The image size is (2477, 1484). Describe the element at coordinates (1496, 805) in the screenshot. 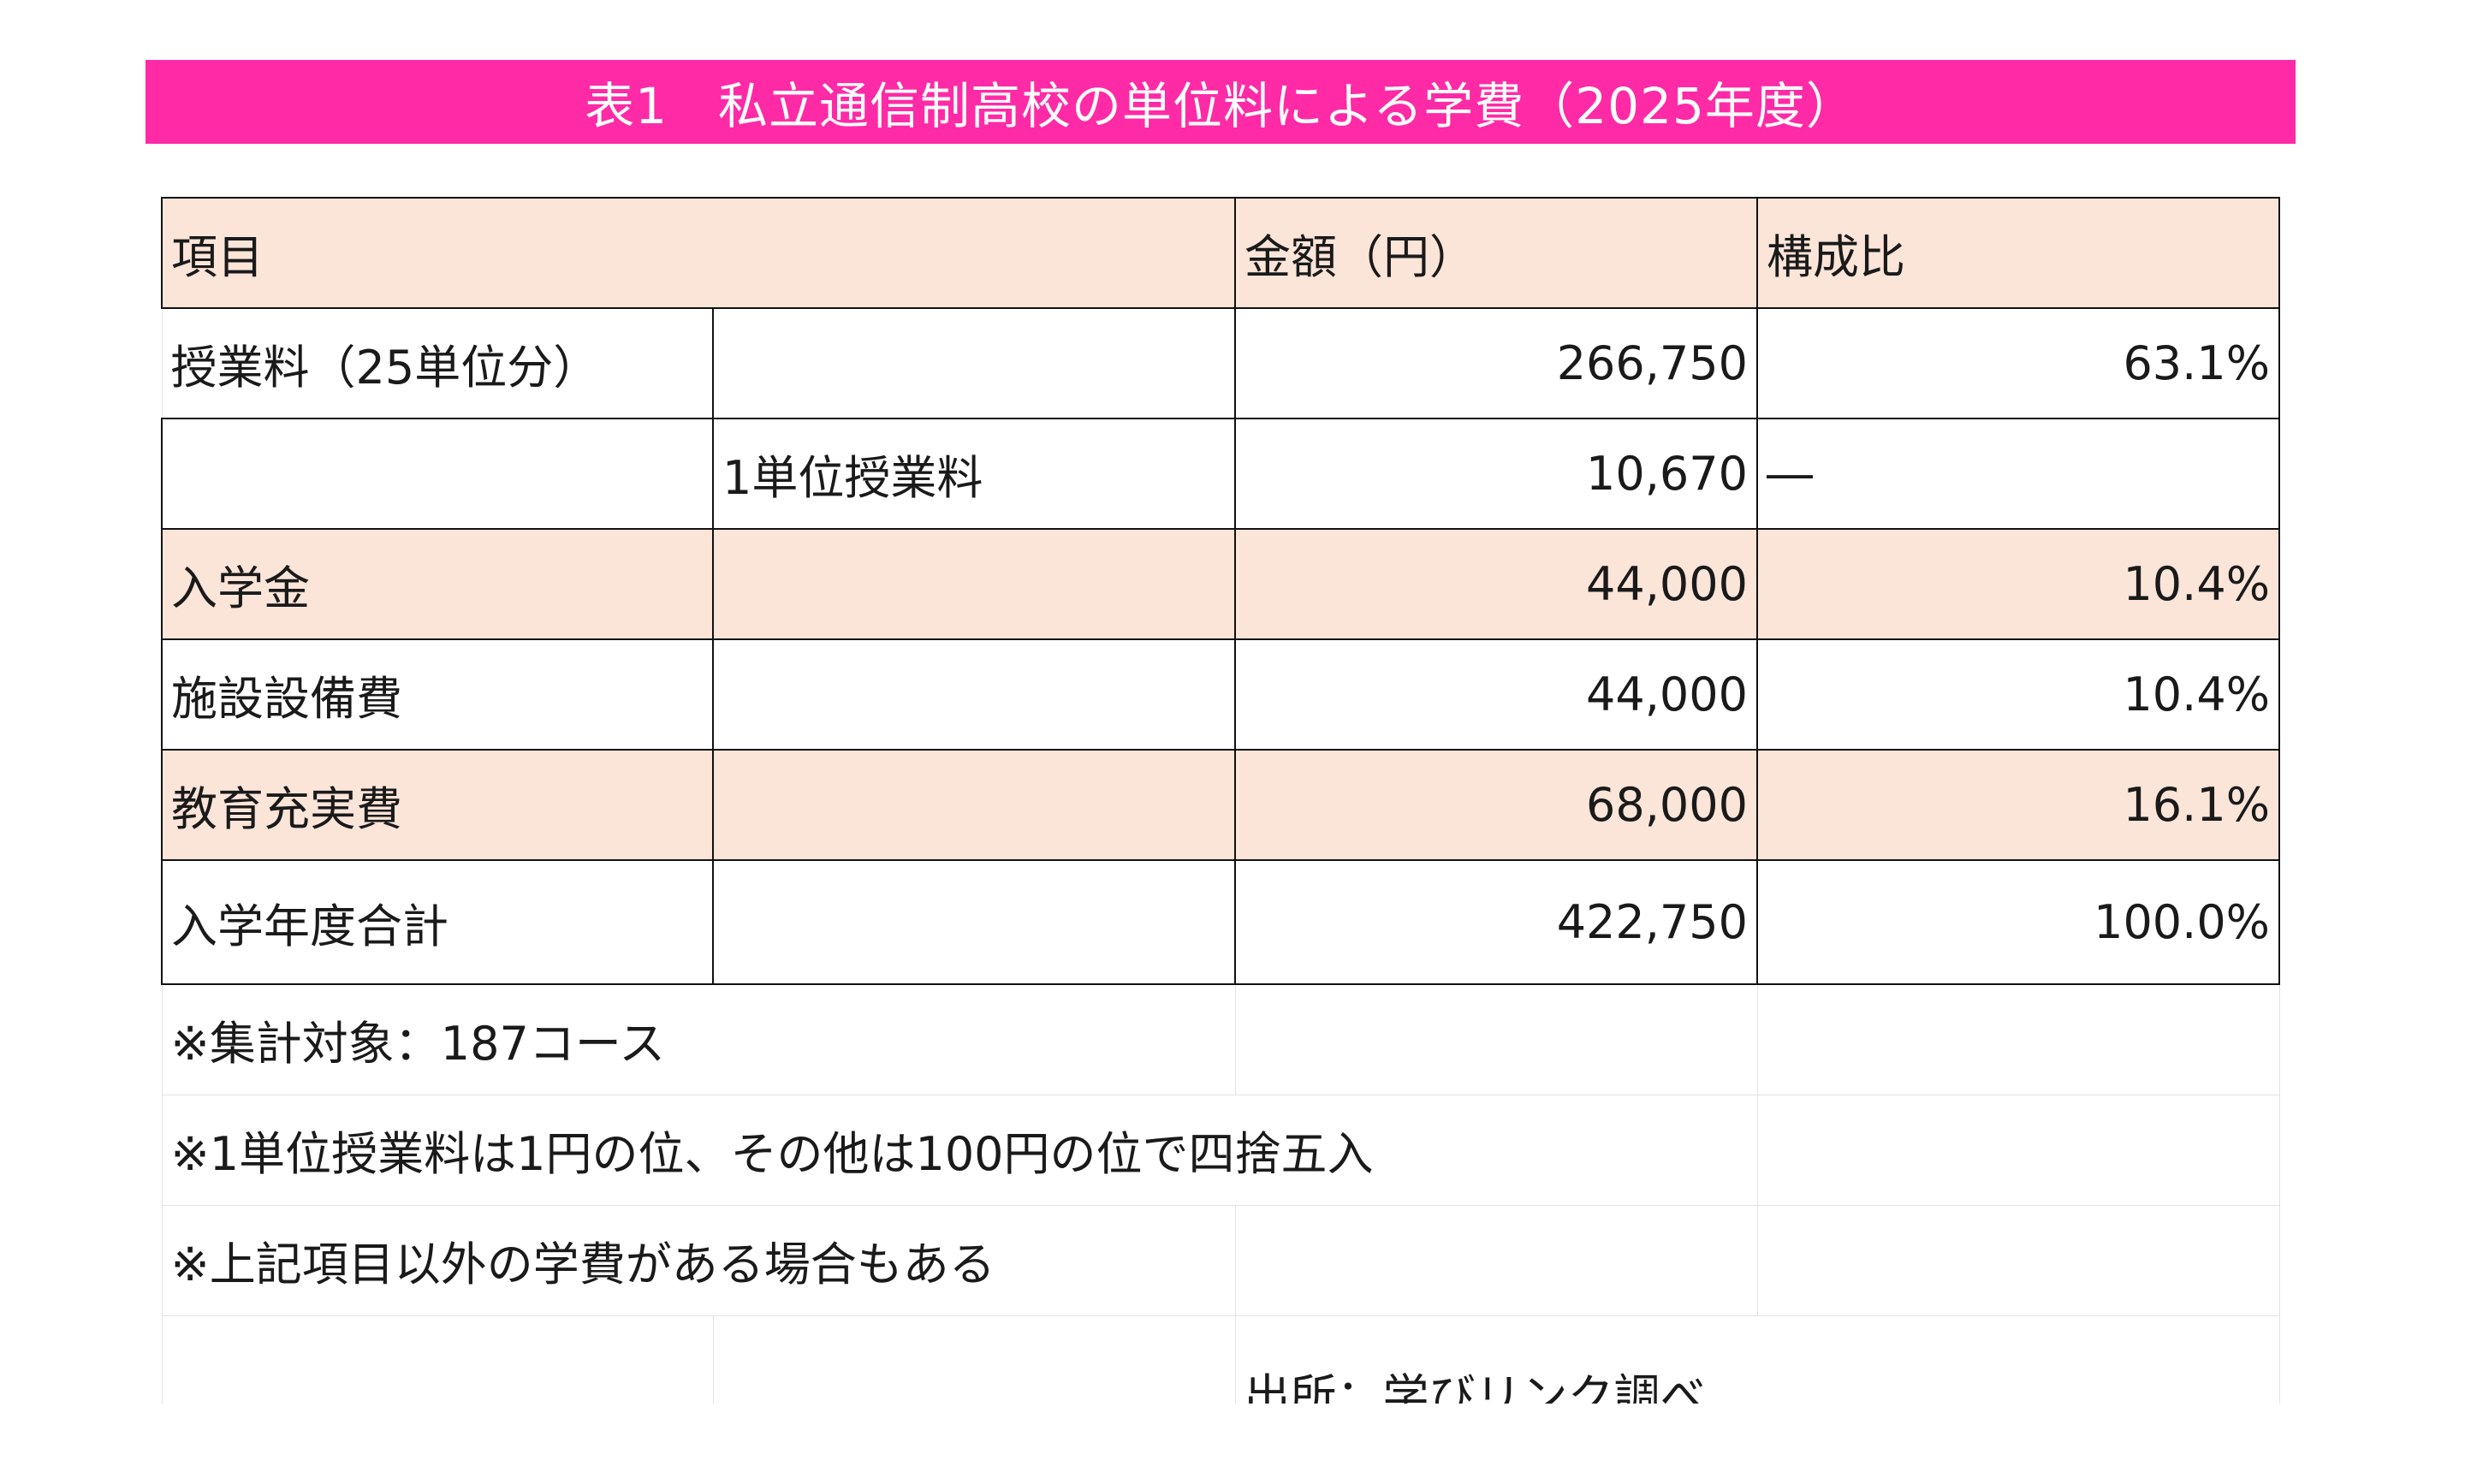

I see `row-amount: 68,000` at that location.